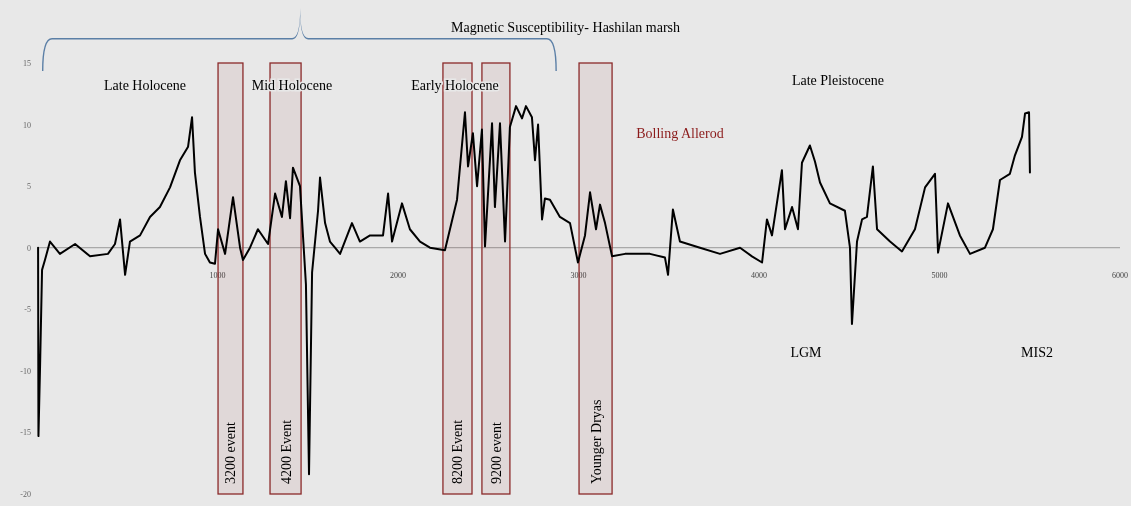  What do you see at coordinates (27, 63) in the screenshot?
I see `y-tick-label: 15` at bounding box center [27, 63].